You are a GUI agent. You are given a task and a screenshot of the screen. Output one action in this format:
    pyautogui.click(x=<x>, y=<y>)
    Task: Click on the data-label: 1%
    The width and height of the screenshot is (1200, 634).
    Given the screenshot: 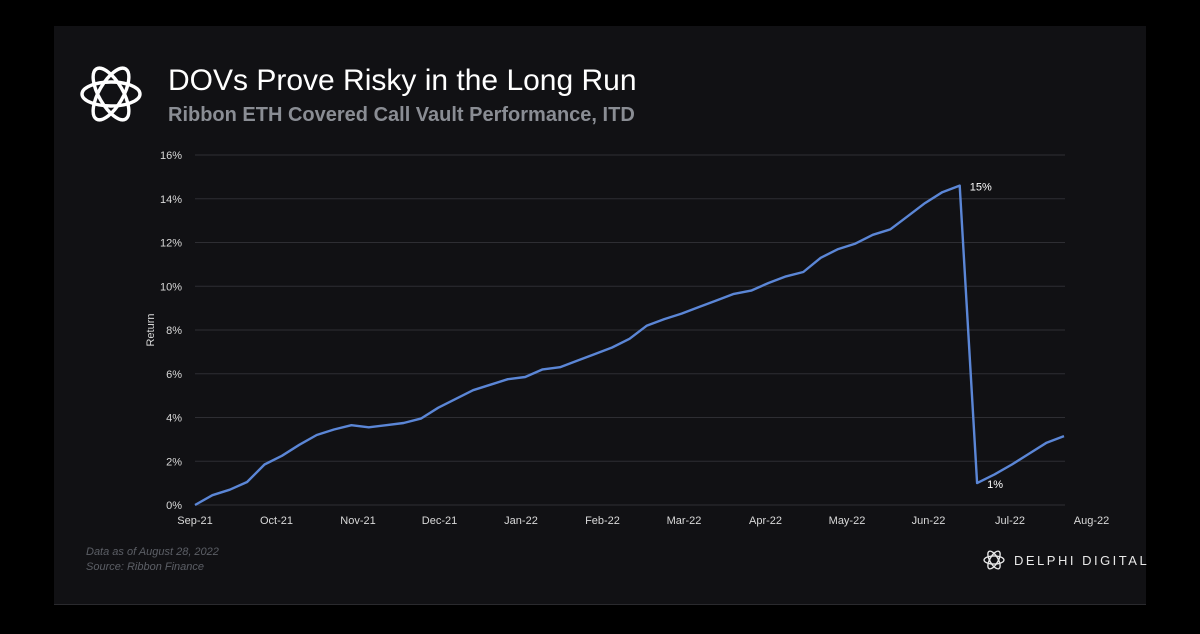 What is the action you would take?
    pyautogui.click(x=995, y=485)
    